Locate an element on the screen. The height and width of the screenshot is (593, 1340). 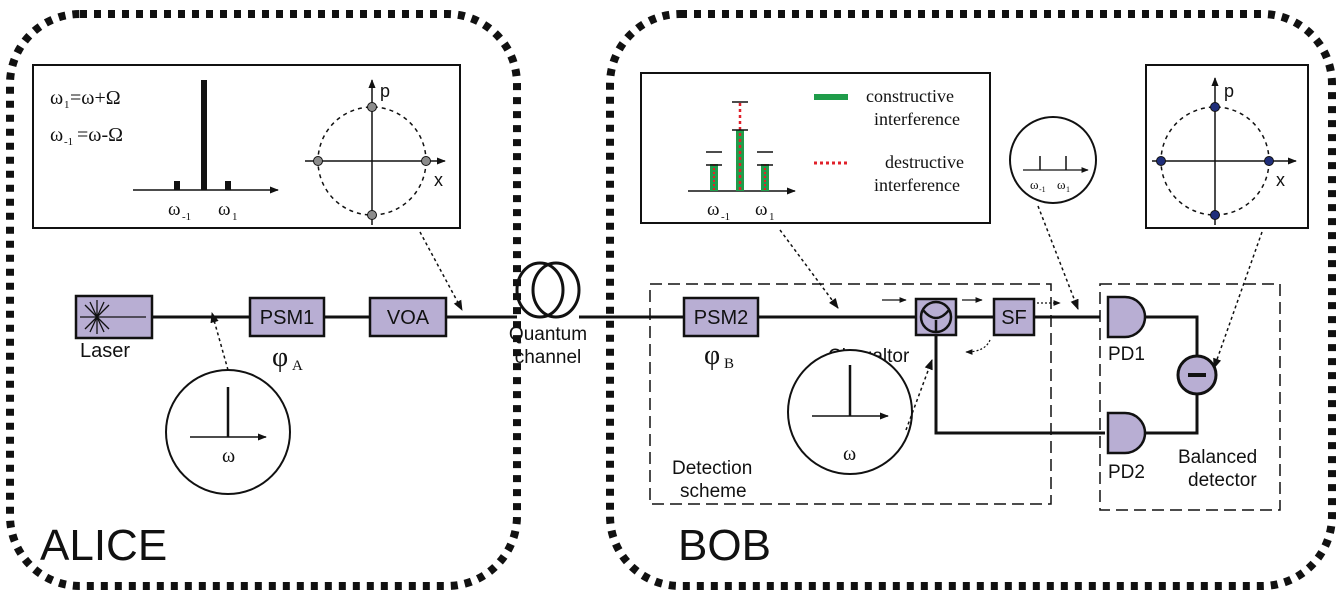
bob-filtered-tick-right: ω is located at coordinates (1061, 184).